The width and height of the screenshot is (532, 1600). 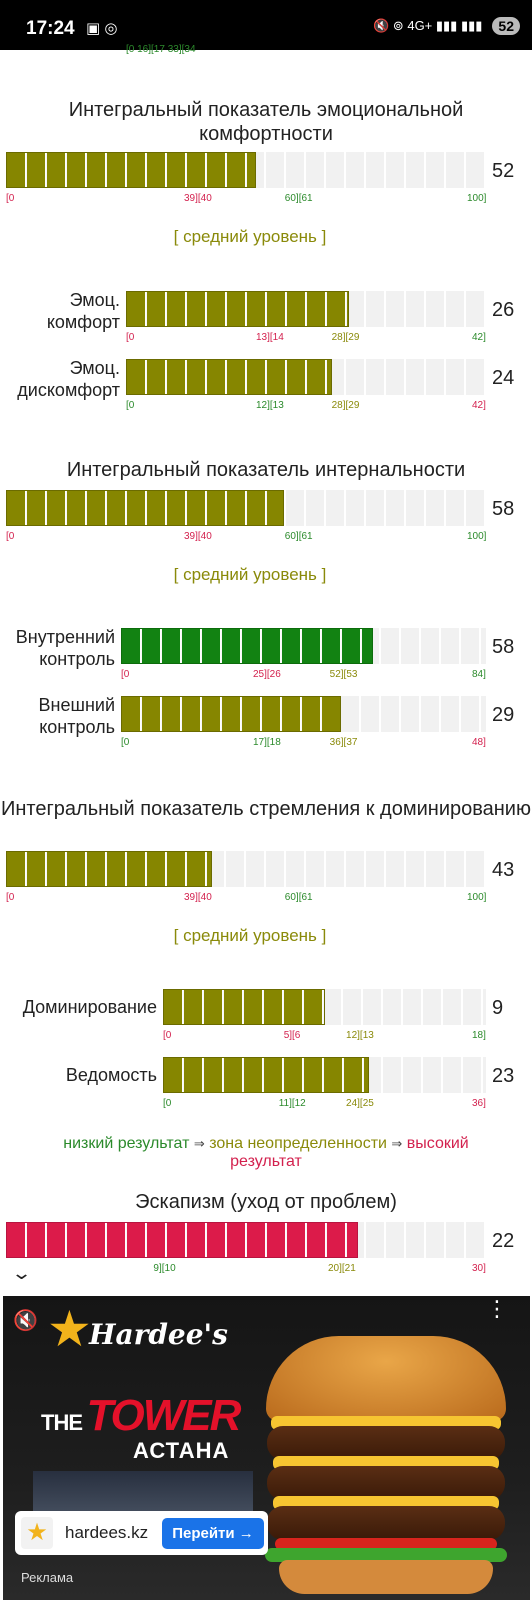 What do you see at coordinates (164, 1268) in the screenshot?
I see `scale-tick-label: 9][10` at bounding box center [164, 1268].